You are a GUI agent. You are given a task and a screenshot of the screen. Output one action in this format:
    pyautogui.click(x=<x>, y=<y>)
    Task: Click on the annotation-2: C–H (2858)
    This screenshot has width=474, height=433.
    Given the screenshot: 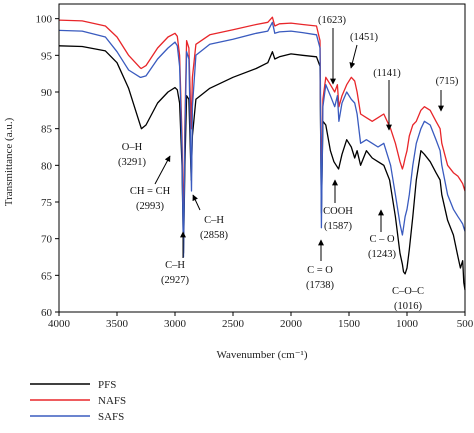 What is the action you would take?
    pyautogui.click(x=210, y=217)
    